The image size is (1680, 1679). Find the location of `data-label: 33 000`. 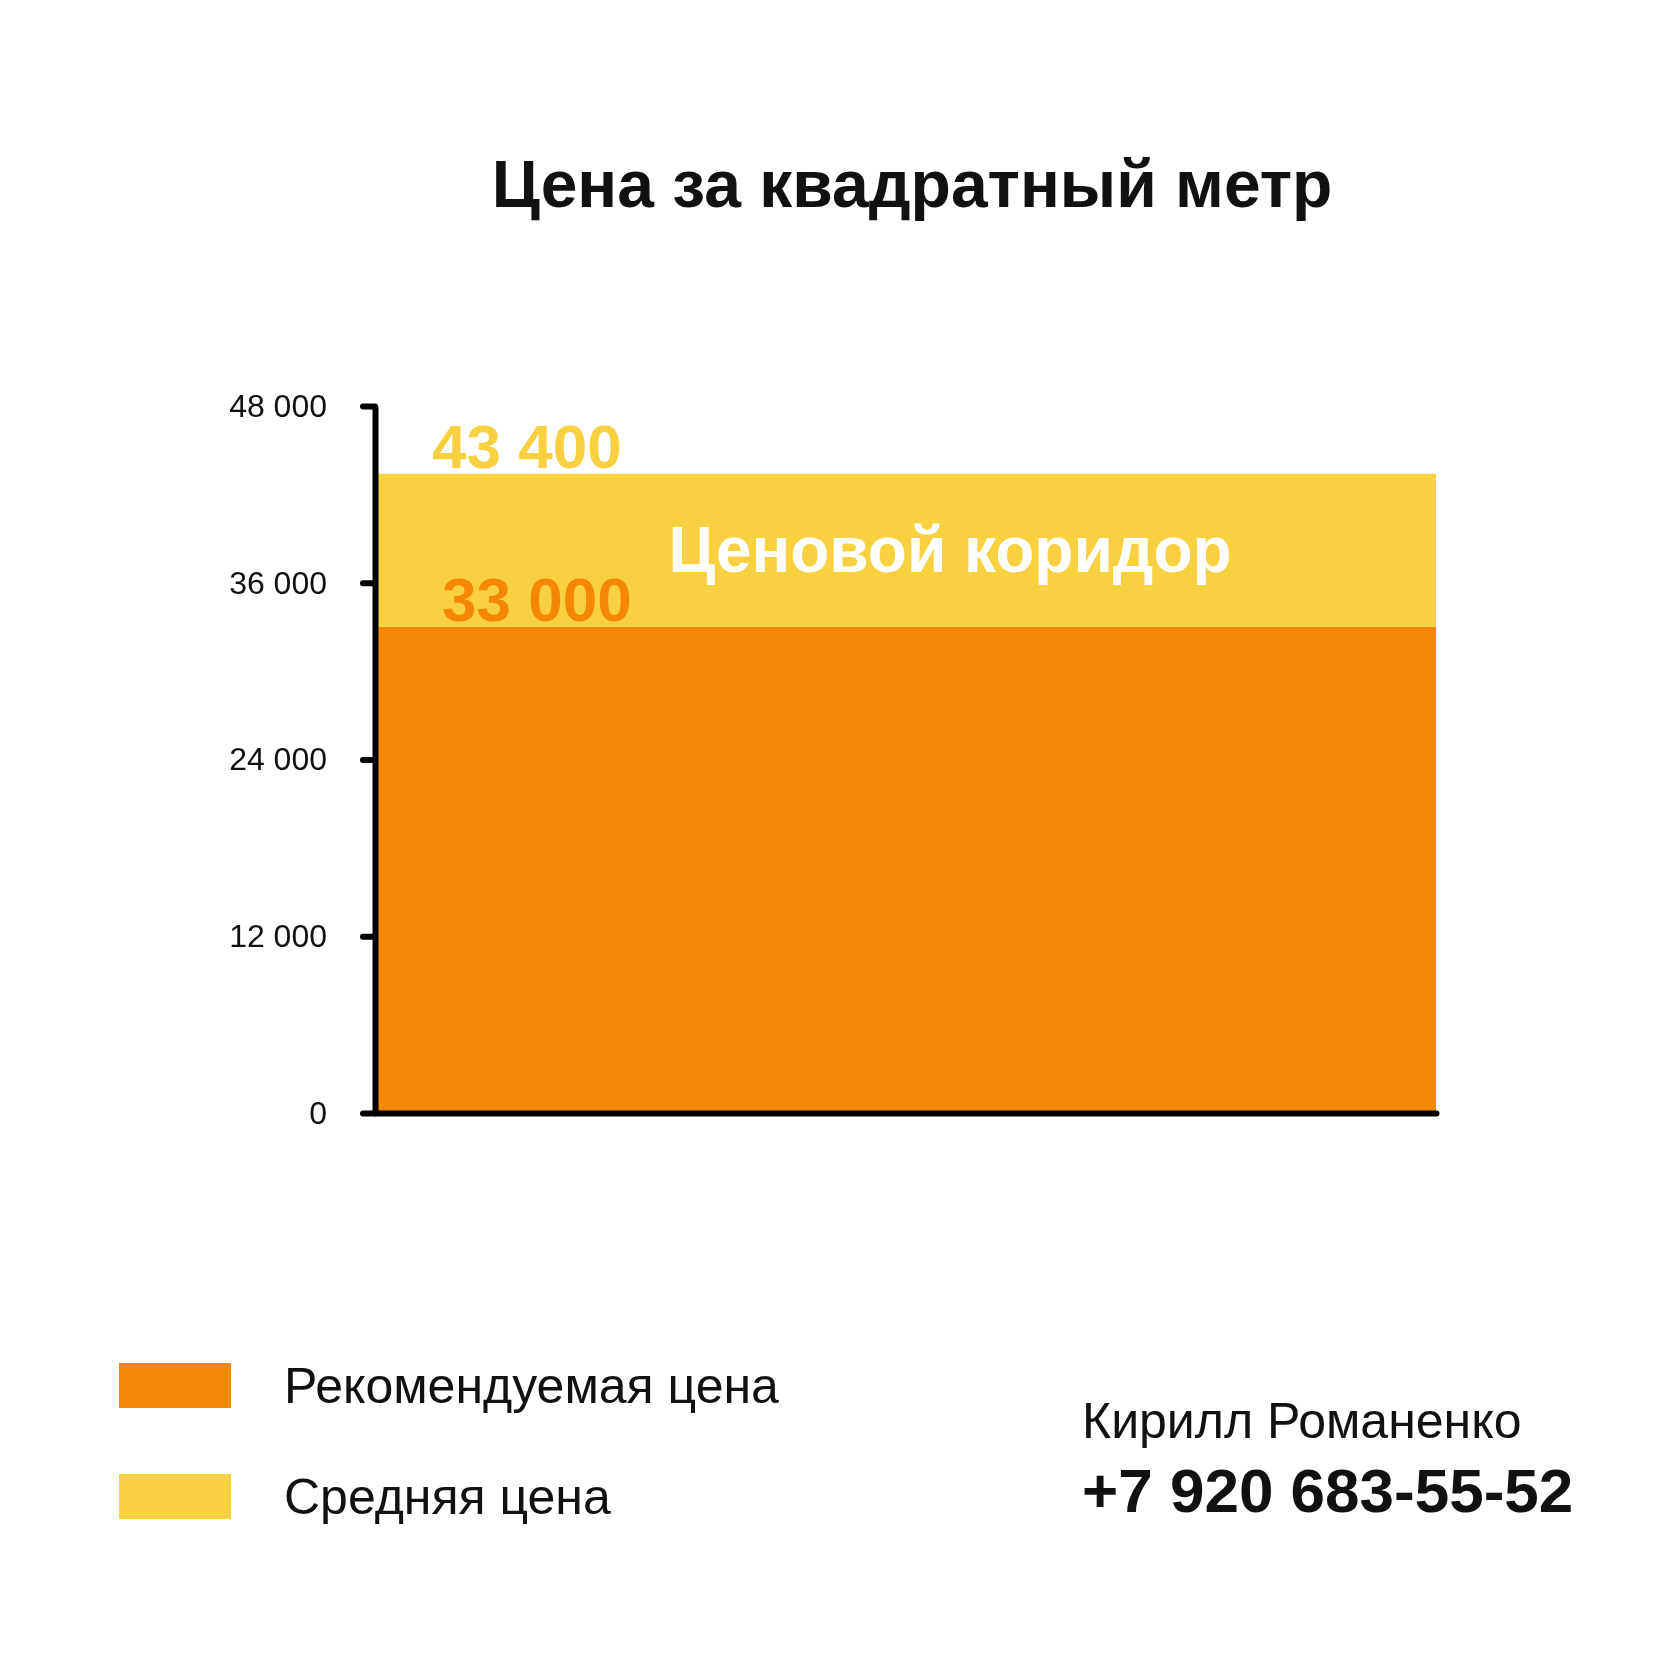

data-label: 33 000 is located at coordinates (537, 599).